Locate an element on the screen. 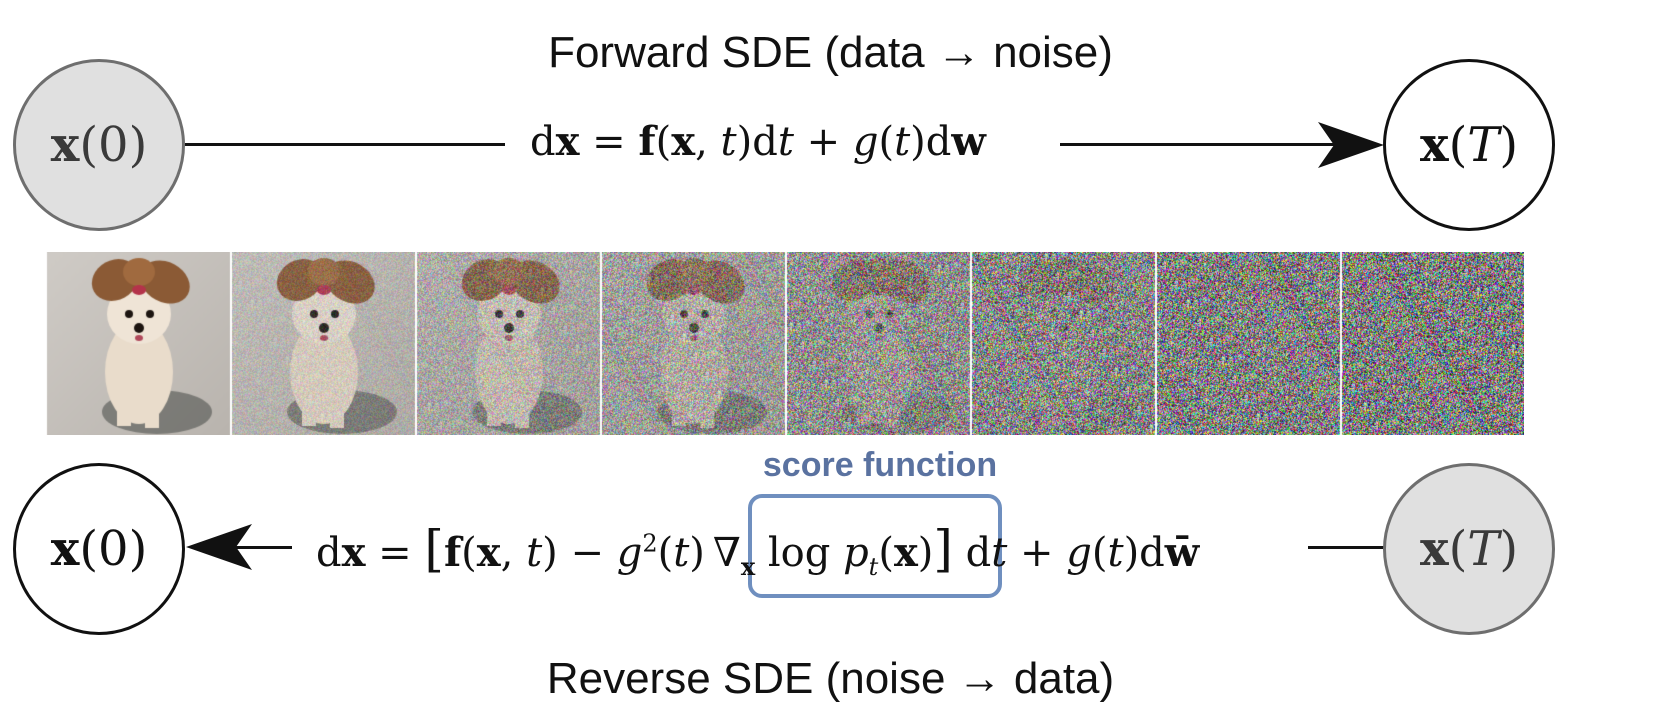 Image resolution: width=1661 pixels, height=724 pixels. reverse-start-node: x(T) is located at coordinates (1469, 549).